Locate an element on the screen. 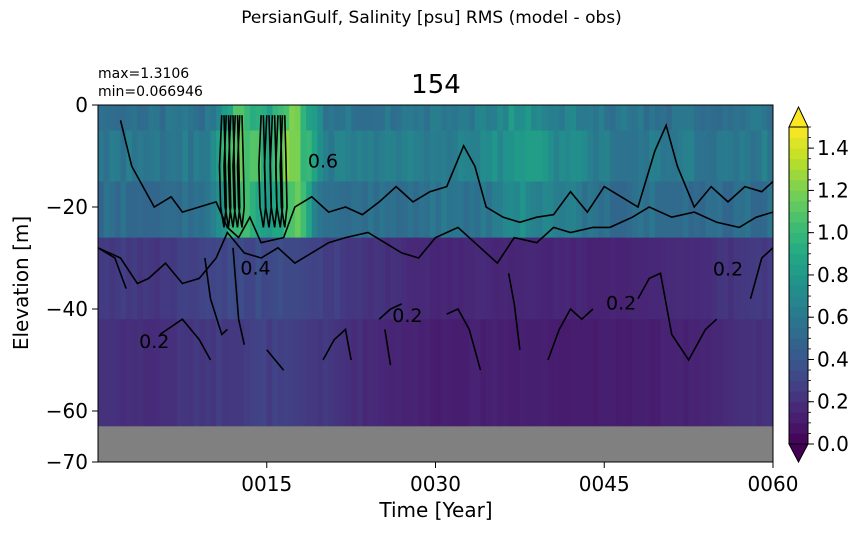  x-tick-label: 0045 is located at coordinates (604, 484).